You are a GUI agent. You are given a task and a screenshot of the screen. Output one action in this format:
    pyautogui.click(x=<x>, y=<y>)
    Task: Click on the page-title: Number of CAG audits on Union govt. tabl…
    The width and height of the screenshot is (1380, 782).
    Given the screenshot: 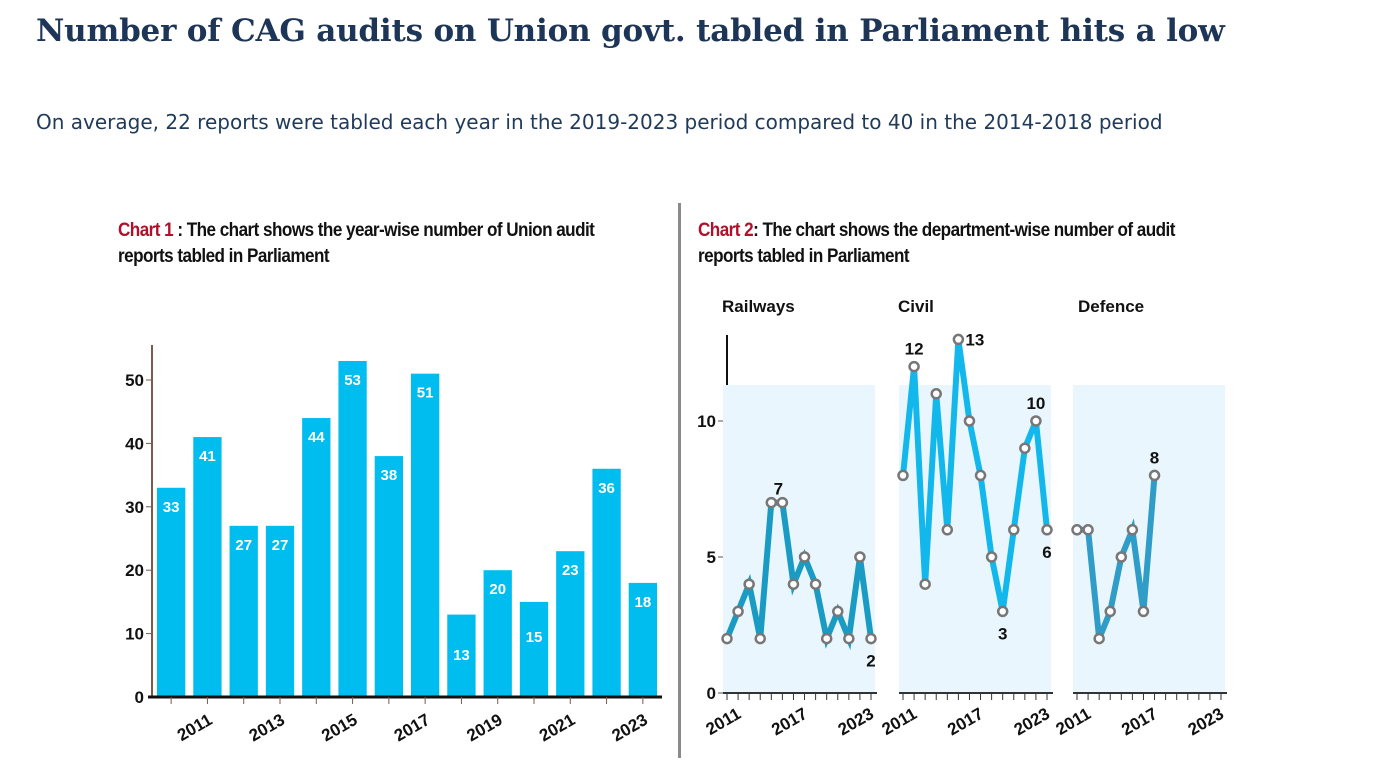 What is the action you would take?
    pyautogui.click(x=630, y=31)
    